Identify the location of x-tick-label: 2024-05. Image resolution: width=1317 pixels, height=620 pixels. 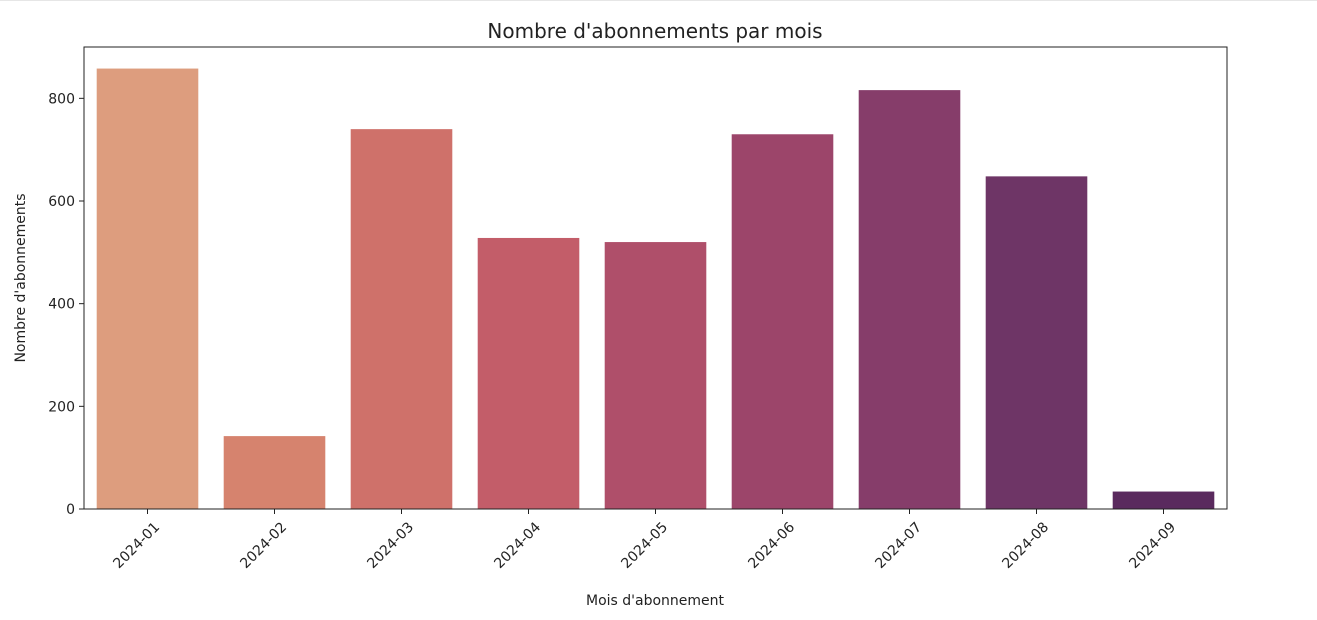
(644, 545).